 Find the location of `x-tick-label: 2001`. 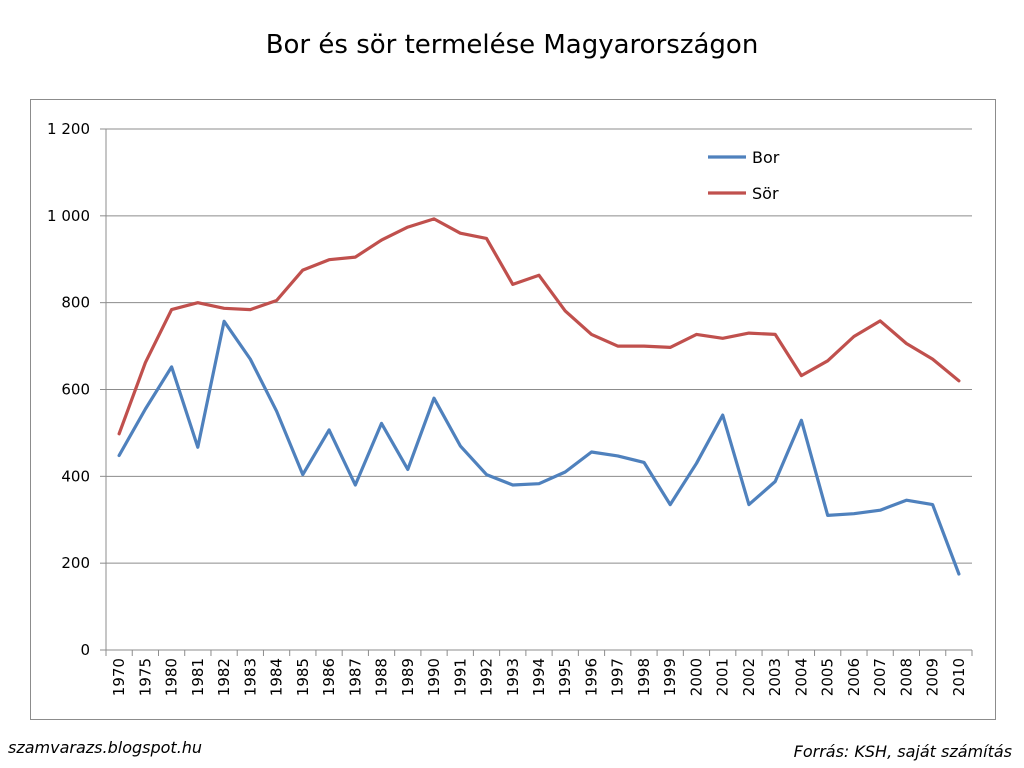

x-tick-label: 2001 is located at coordinates (723, 677).